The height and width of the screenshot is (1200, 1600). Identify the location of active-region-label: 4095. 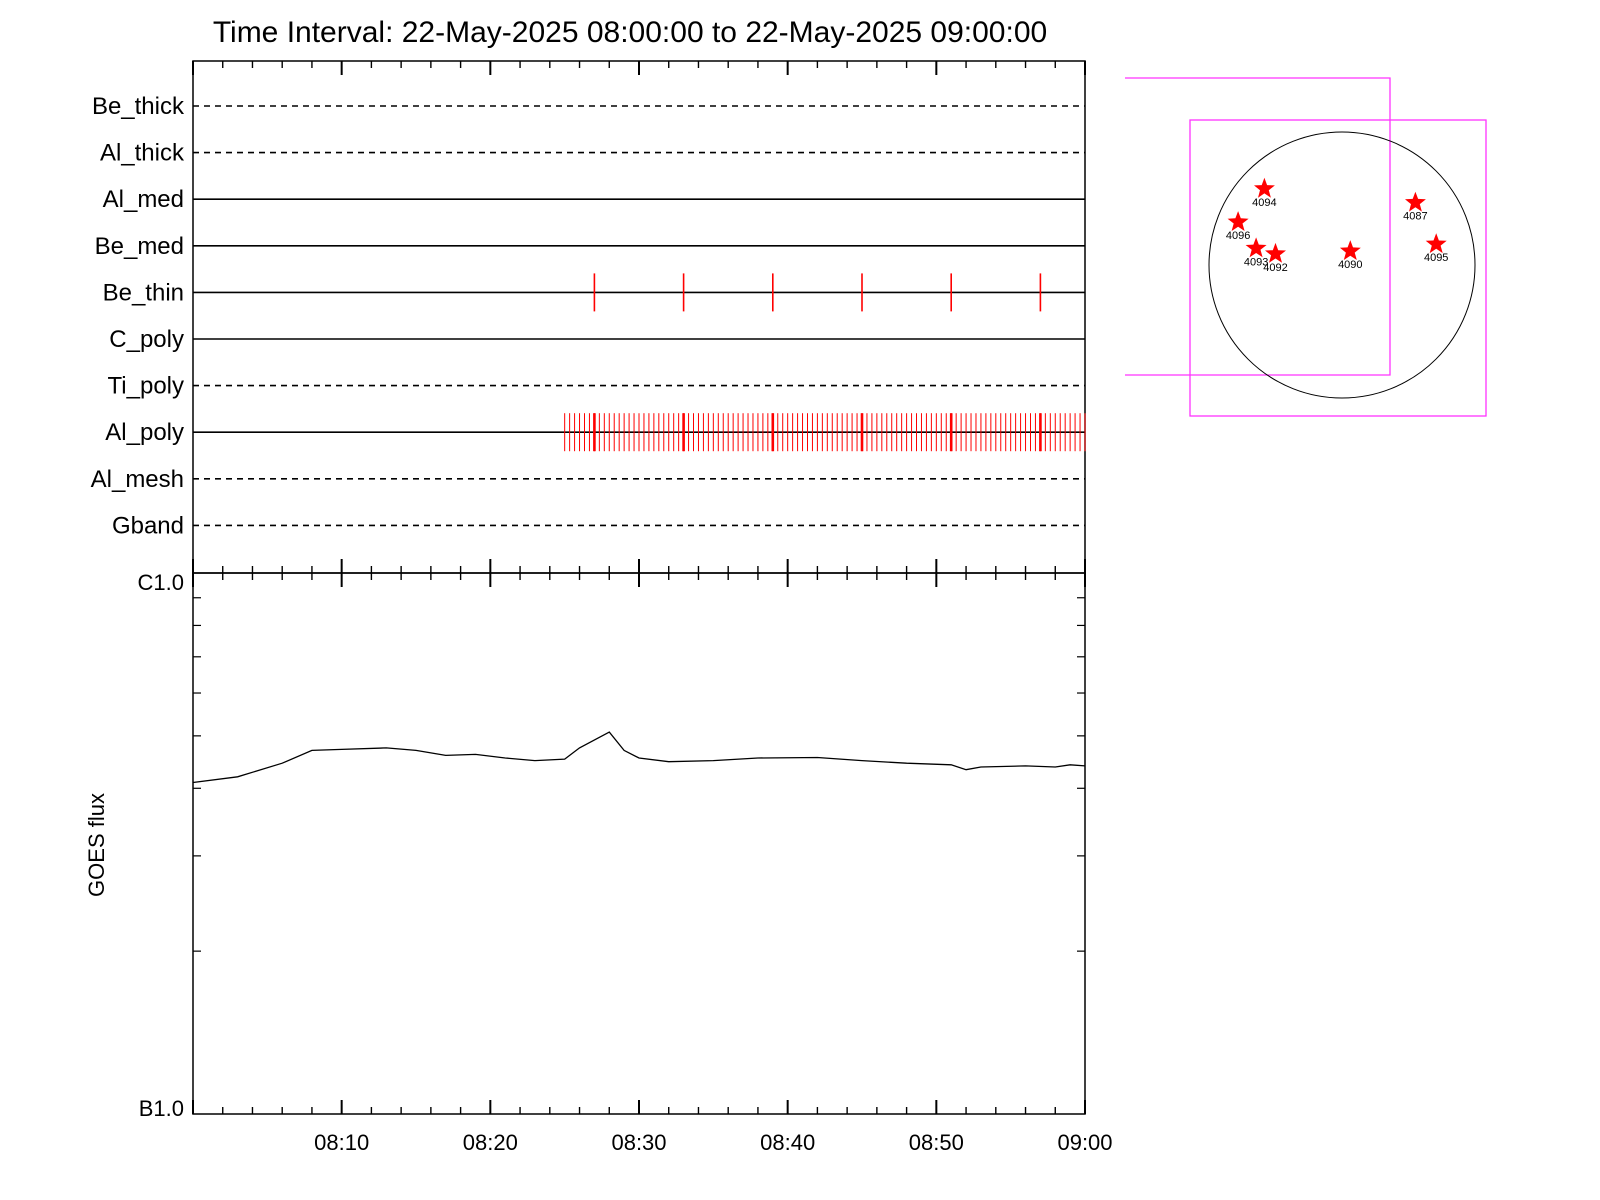
(1436, 258).